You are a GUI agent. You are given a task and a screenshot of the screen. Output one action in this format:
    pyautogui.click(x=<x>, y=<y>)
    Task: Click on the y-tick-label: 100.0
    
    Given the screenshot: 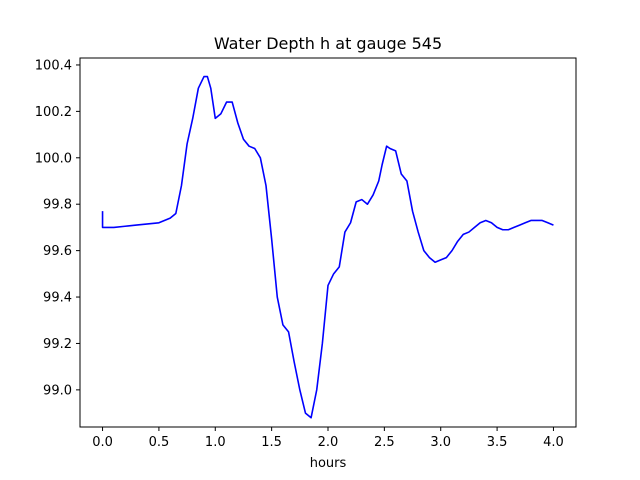 What is the action you would take?
    pyautogui.click(x=53, y=158)
    